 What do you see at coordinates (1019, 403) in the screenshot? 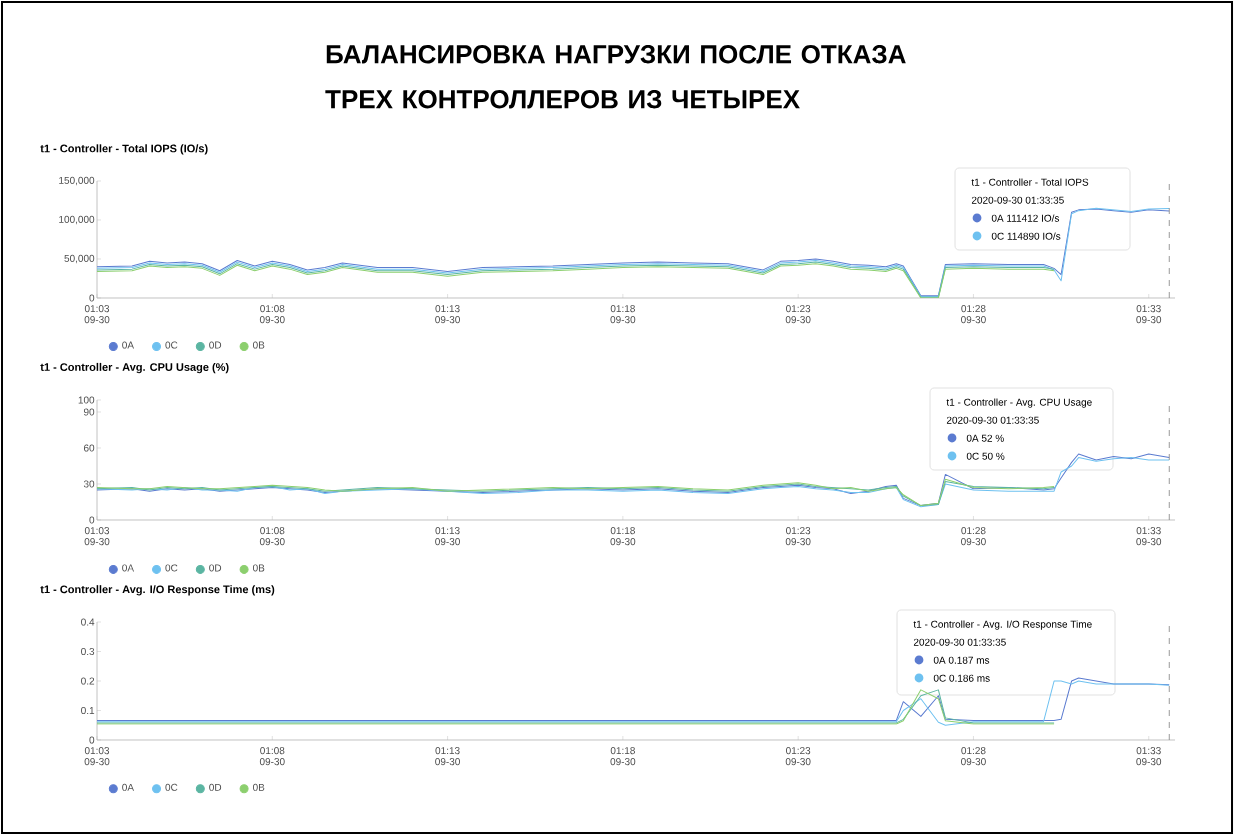
I see `annotation: t1 - Controller - Avg. CPU Usage` at bounding box center [1019, 403].